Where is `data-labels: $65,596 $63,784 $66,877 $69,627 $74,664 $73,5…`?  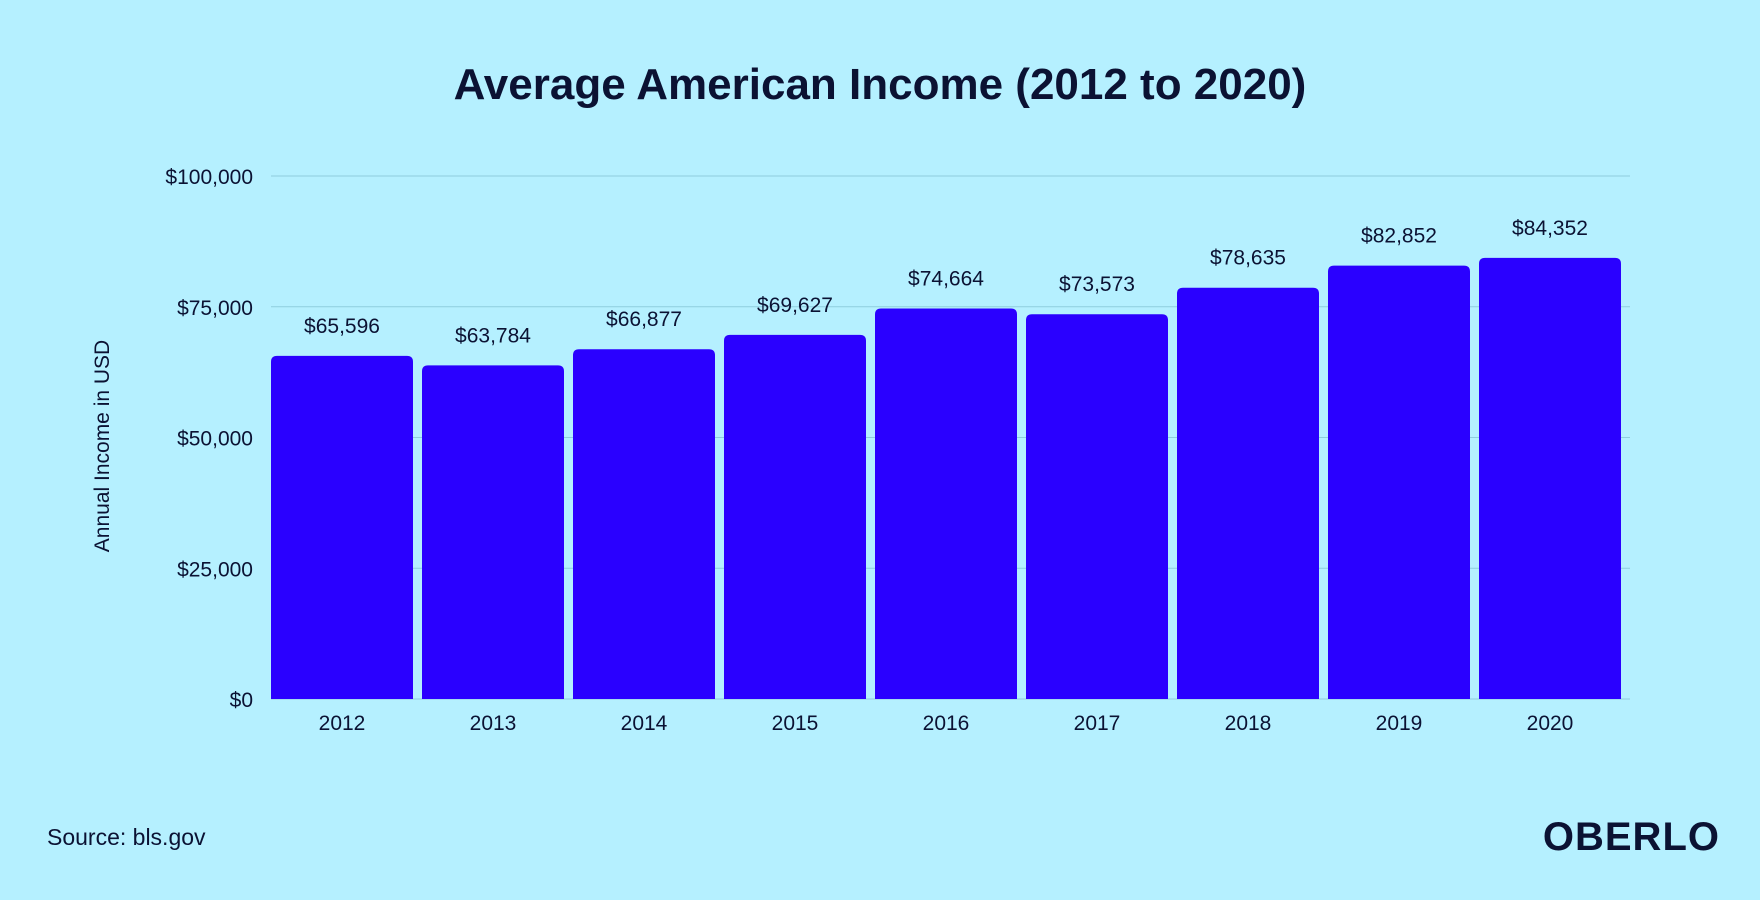
data-labels: $65,596 $63,784 $66,877 $69,627 $74,664 $73,5… is located at coordinates (946, 282).